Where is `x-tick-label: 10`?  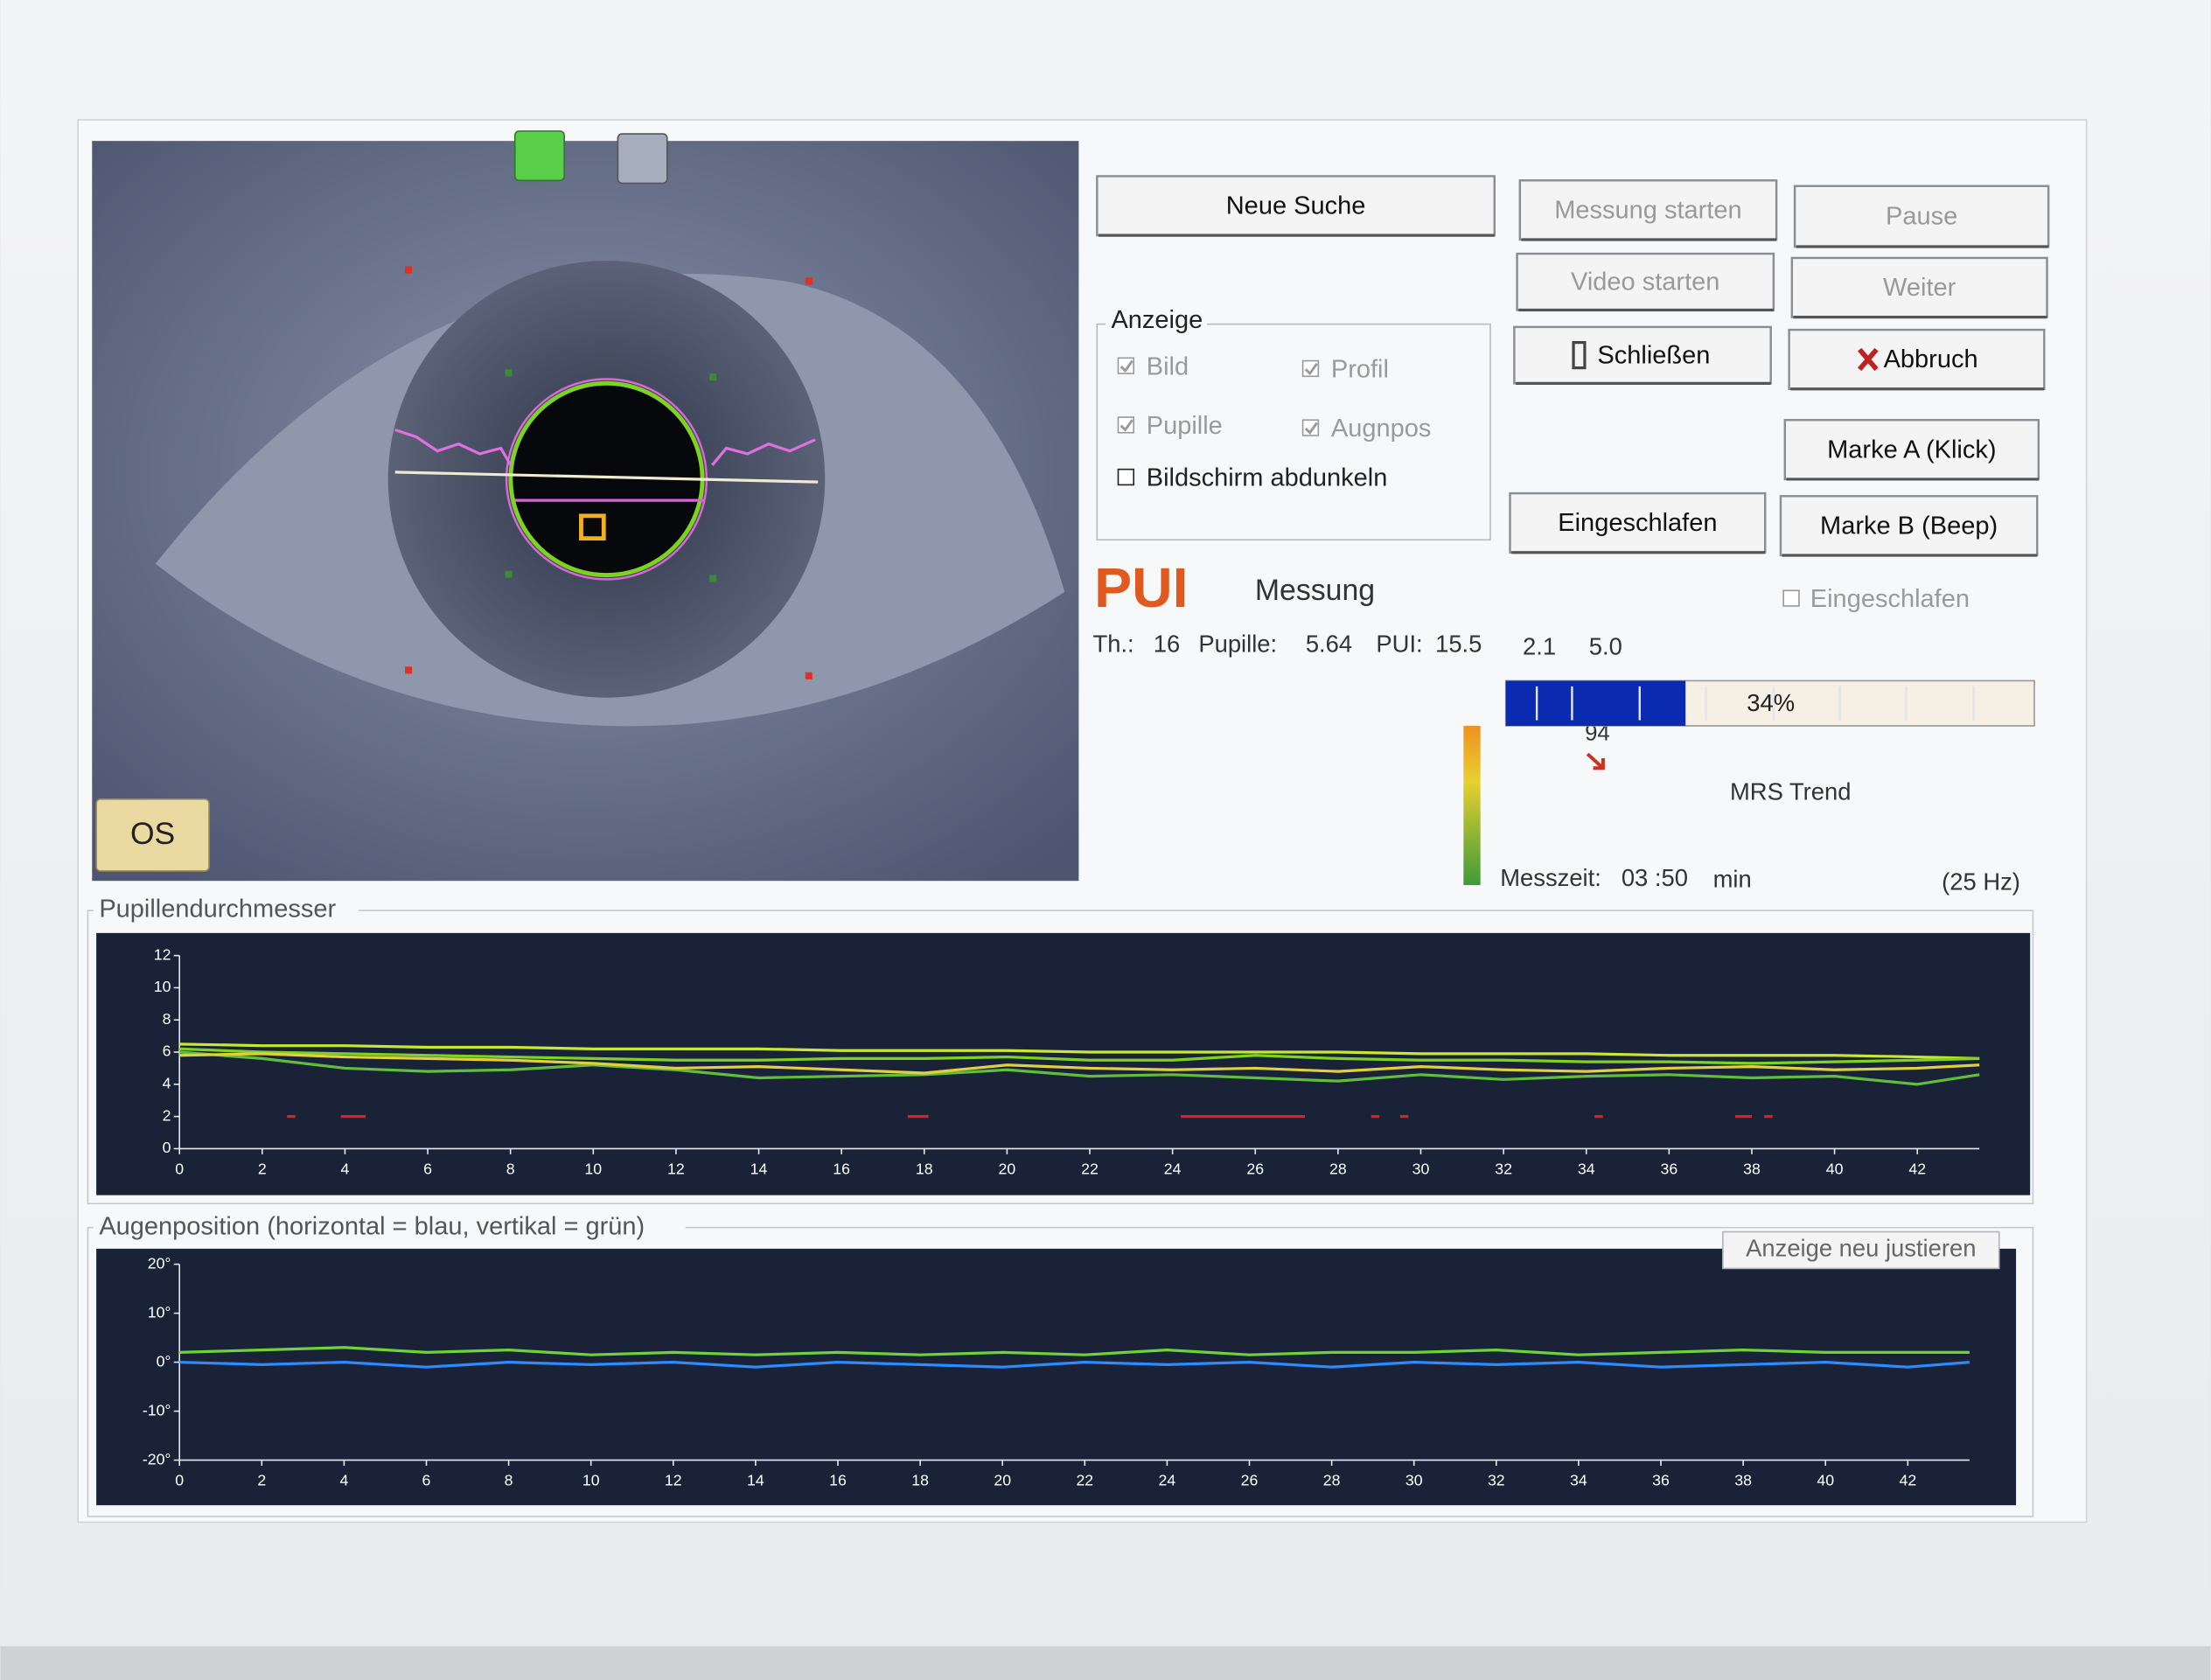 x-tick-label: 10 is located at coordinates (593, 1168).